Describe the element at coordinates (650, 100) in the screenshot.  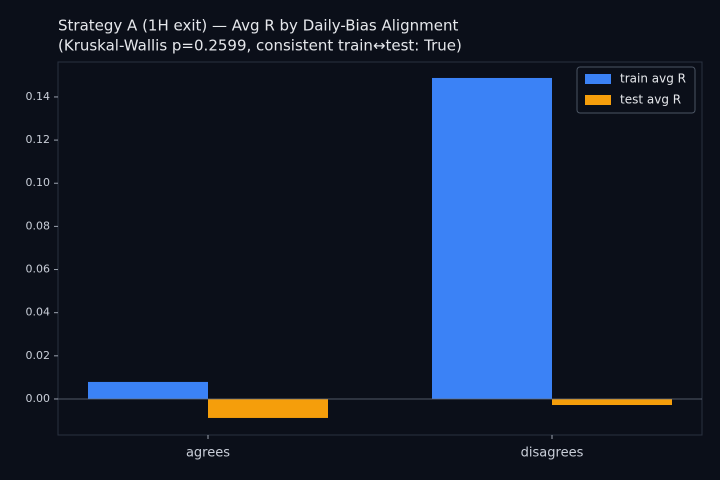
I see `legend-label: test avg R` at that location.